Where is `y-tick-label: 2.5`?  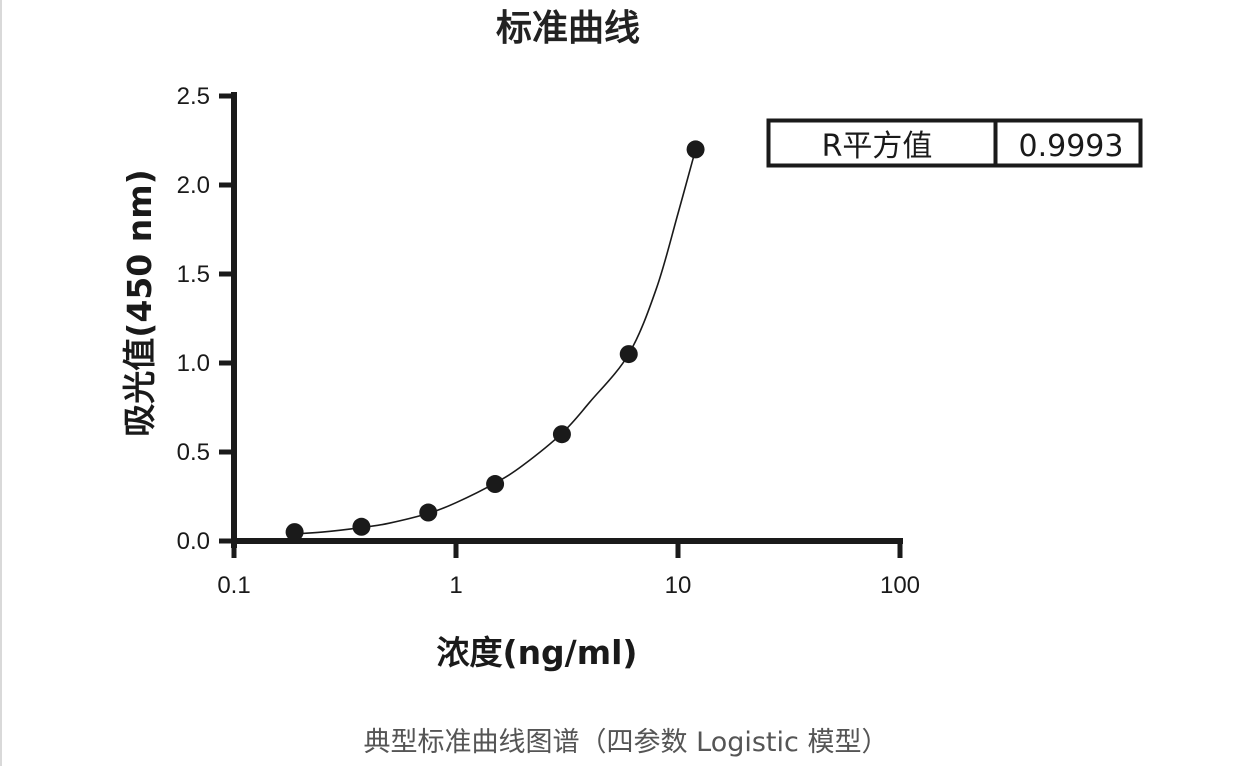
y-tick-label: 2.5 is located at coordinates (193, 96).